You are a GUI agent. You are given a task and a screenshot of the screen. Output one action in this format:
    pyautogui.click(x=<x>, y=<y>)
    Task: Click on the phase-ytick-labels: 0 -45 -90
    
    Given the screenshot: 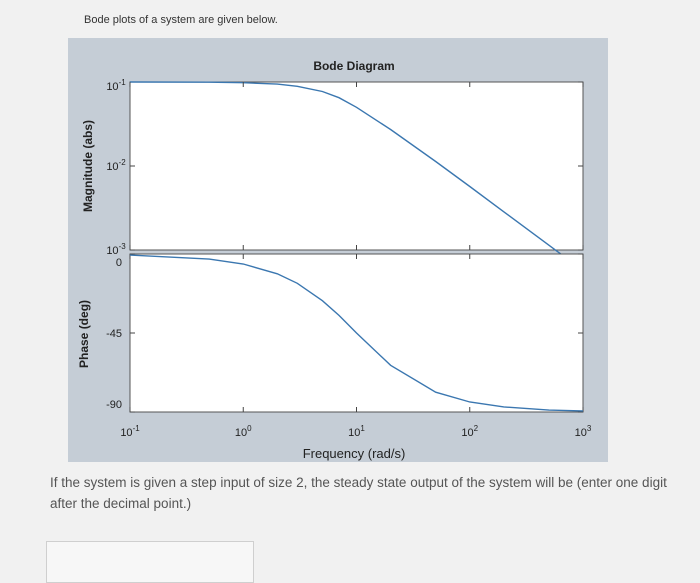 What is the action you would take?
    pyautogui.click(x=114, y=334)
    